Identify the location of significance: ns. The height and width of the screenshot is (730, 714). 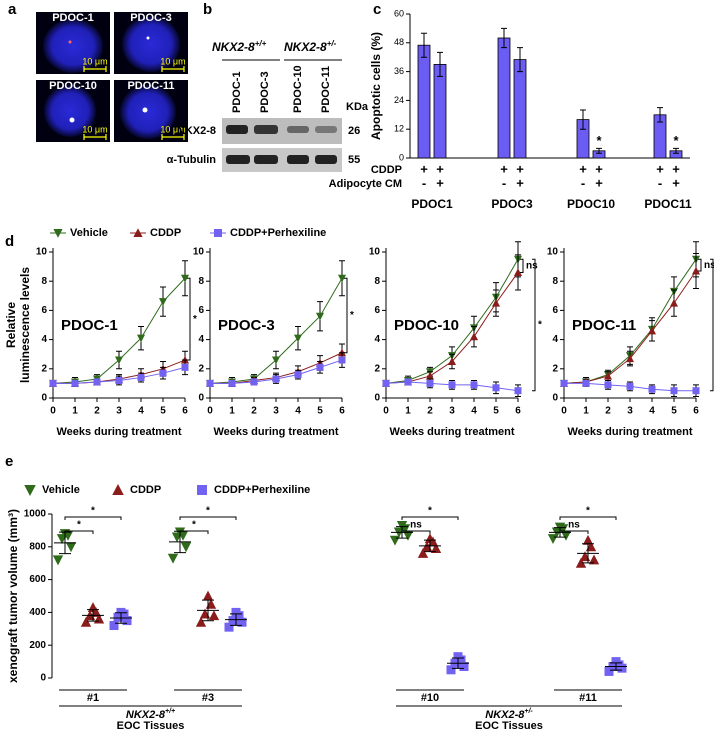
(532, 266).